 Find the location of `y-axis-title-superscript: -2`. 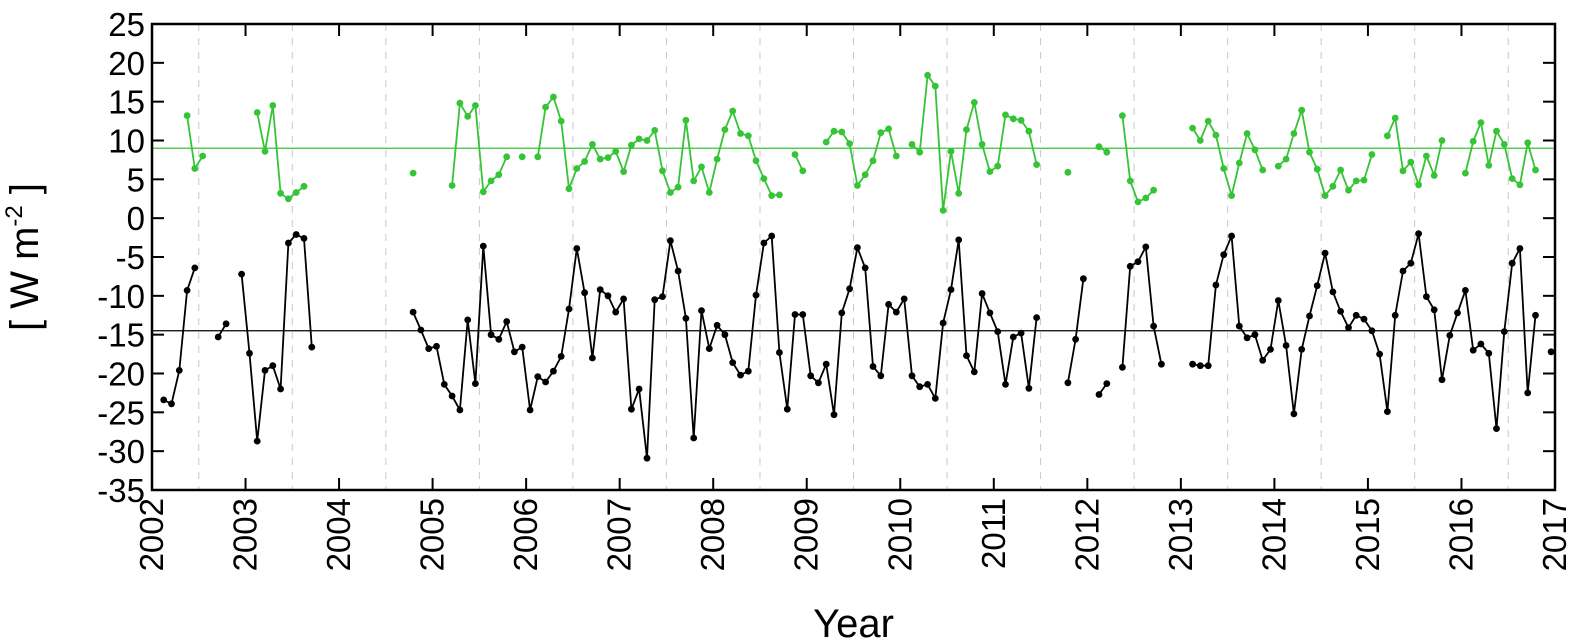

y-axis-title-superscript: -2 is located at coordinates (14, 215).